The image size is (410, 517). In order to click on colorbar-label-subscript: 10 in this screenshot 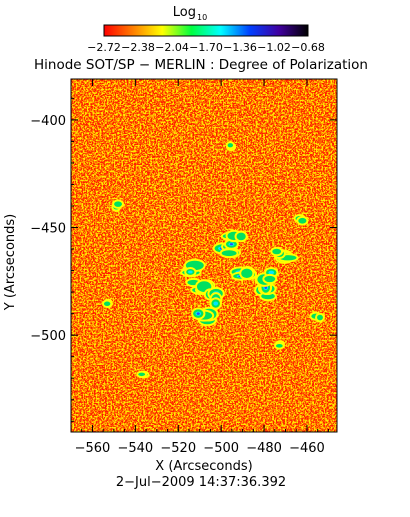, I will do `click(202, 17)`.